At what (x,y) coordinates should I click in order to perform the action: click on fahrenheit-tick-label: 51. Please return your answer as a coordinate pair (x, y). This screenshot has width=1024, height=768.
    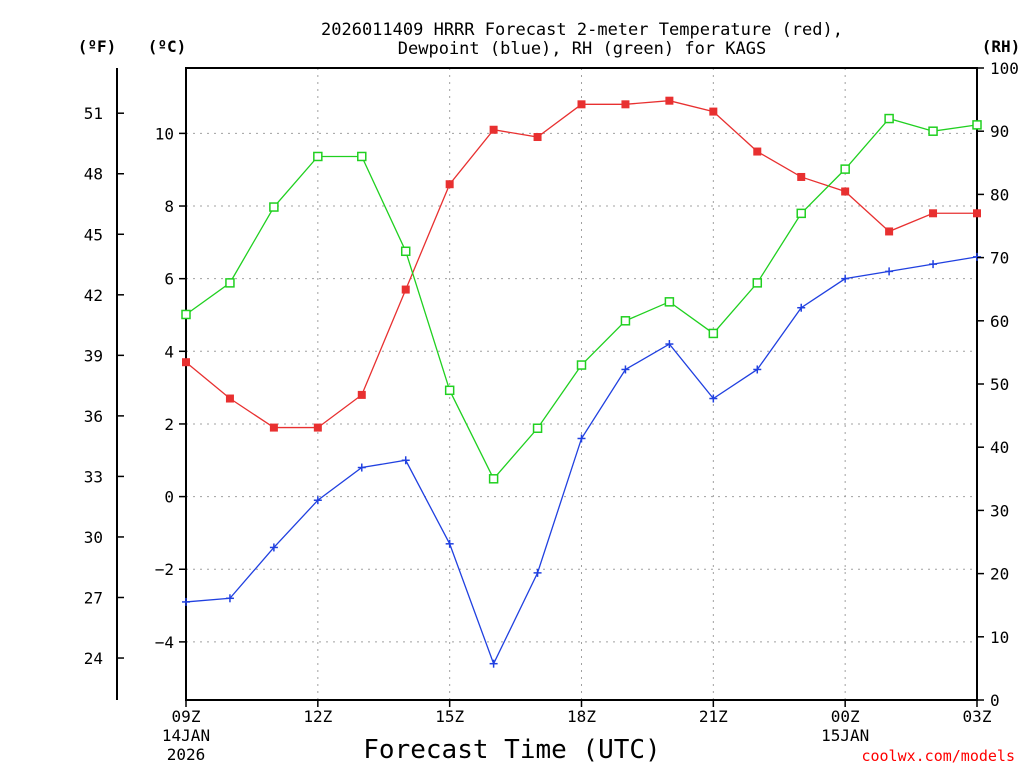
    Looking at the image, I should click on (93, 113).